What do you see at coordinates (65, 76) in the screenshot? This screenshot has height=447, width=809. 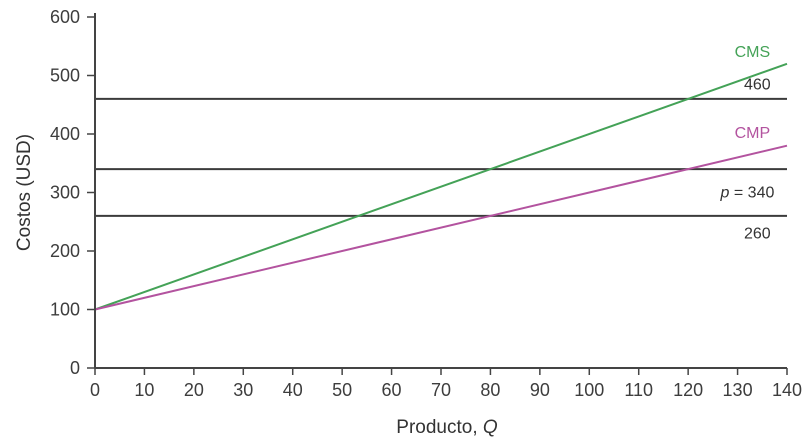 I see `y-tick-label: 500` at bounding box center [65, 76].